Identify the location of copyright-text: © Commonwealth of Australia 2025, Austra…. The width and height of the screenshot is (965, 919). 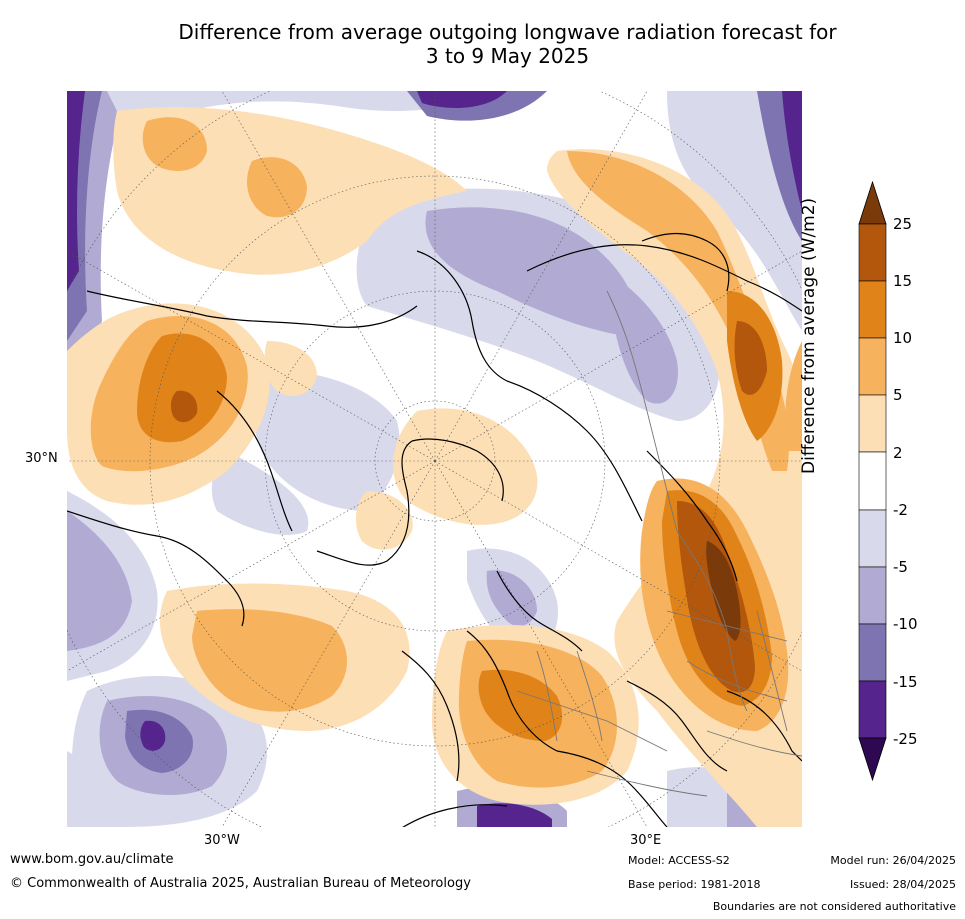
(240, 883).